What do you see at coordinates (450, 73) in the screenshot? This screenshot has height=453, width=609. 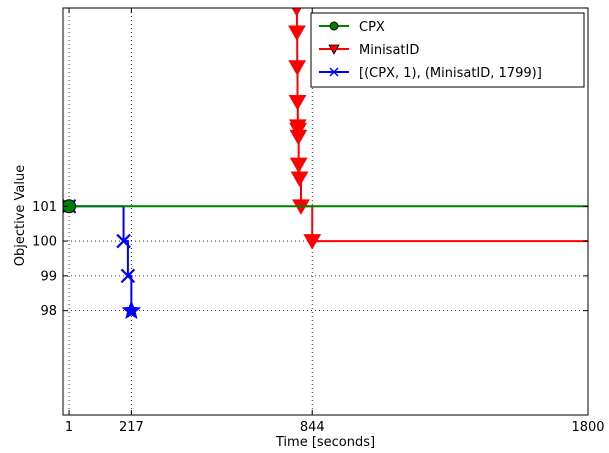 I see `legend-label-2: [(CPX, 1), (MinisatID, 1799)]` at bounding box center [450, 73].